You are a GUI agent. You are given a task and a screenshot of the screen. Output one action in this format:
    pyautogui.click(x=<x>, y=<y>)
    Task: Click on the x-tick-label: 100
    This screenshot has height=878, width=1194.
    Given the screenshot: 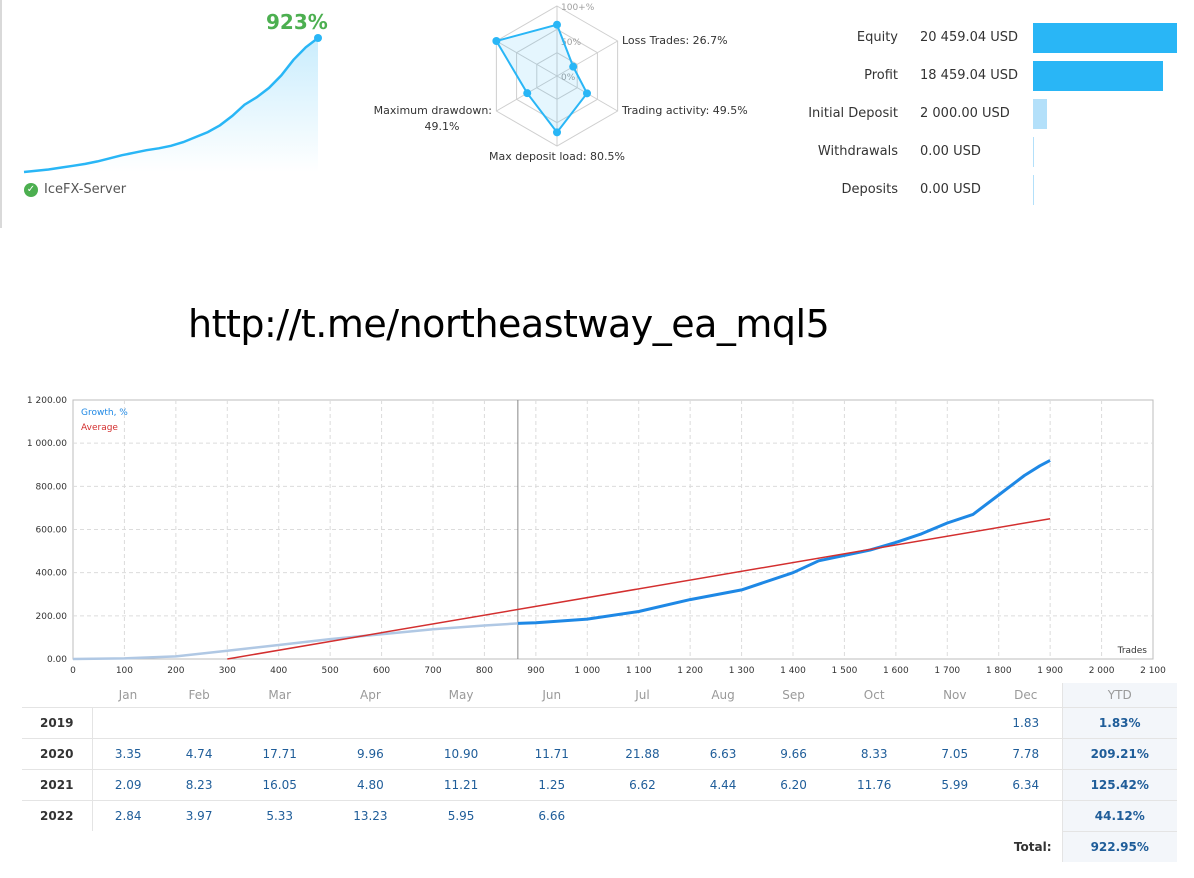 What is the action you would take?
    pyautogui.click(x=124, y=671)
    